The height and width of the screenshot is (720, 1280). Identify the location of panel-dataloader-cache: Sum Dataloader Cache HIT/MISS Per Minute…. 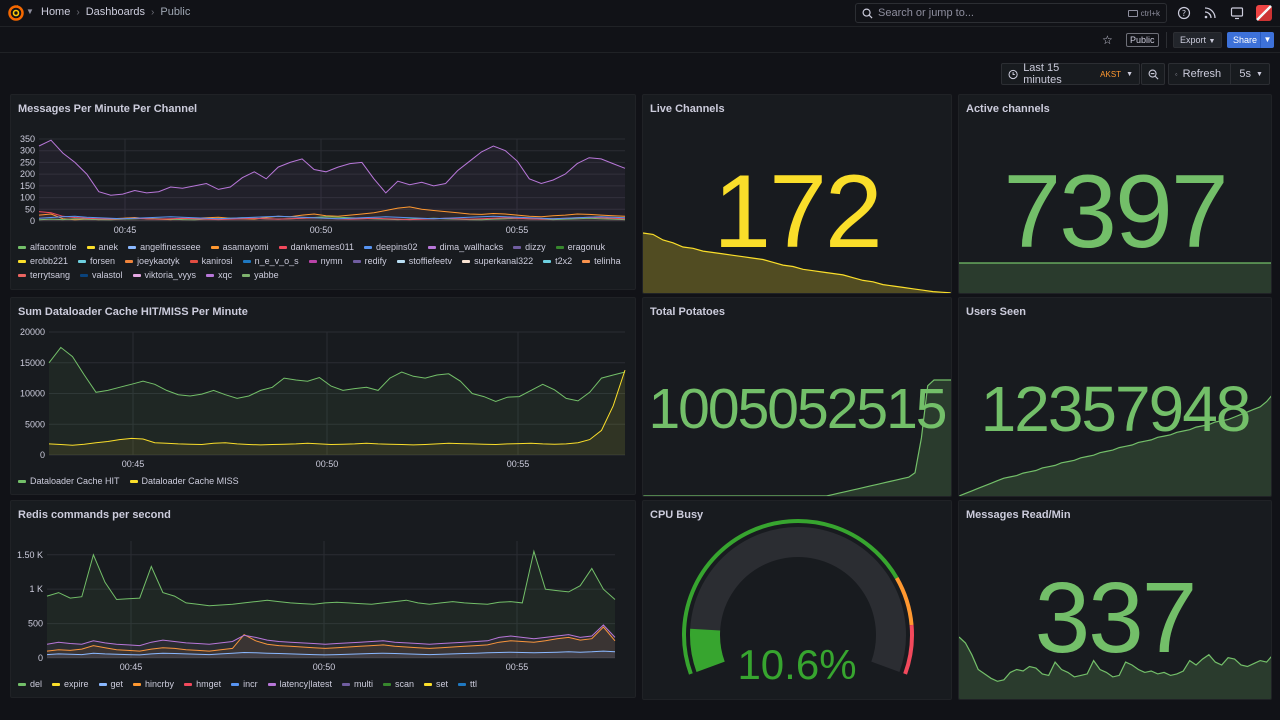
(323, 396).